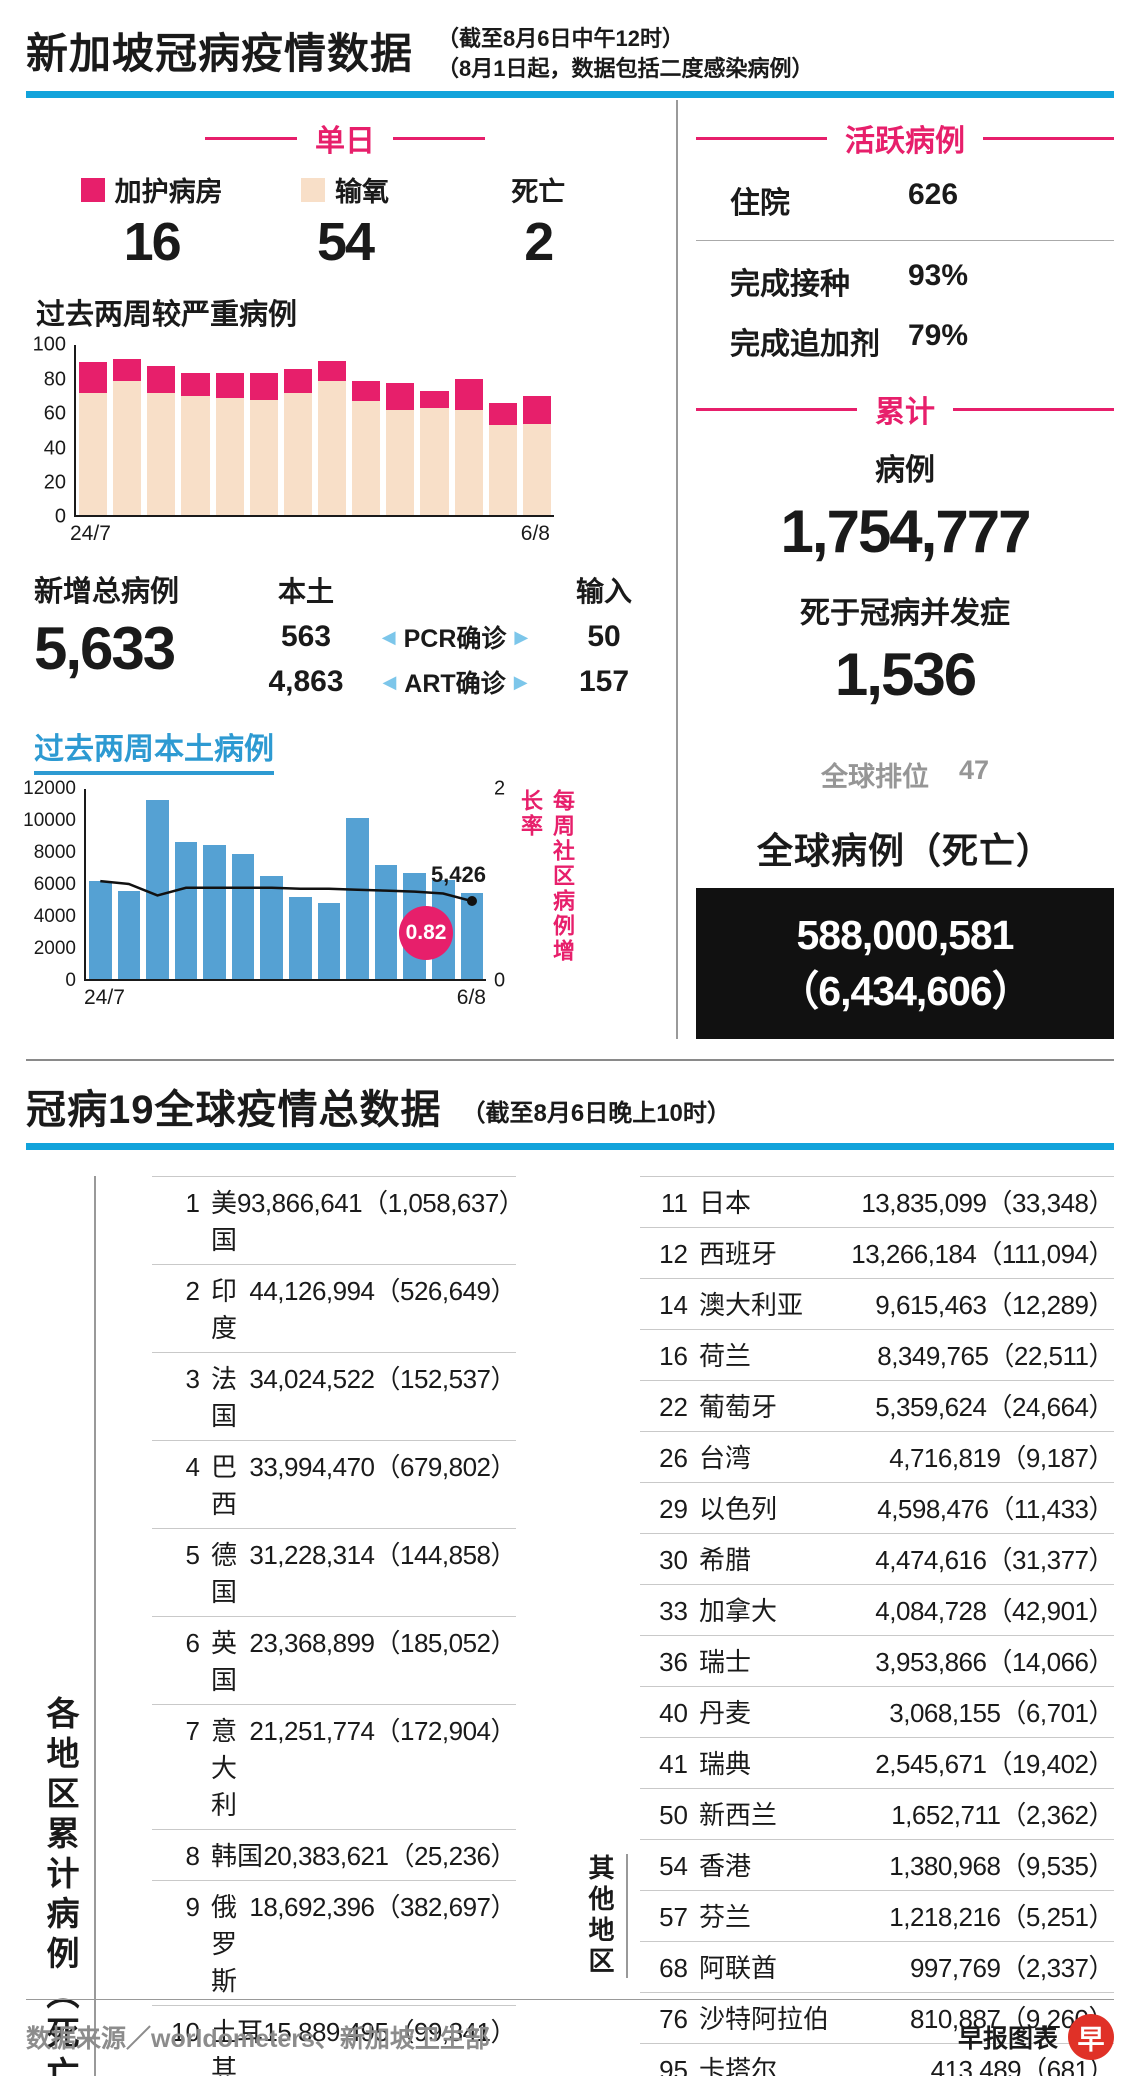 The height and width of the screenshot is (2076, 1140). What do you see at coordinates (1001, 1458) in the screenshot?
I see `country-value: 4,716,819（9,187）` at bounding box center [1001, 1458].